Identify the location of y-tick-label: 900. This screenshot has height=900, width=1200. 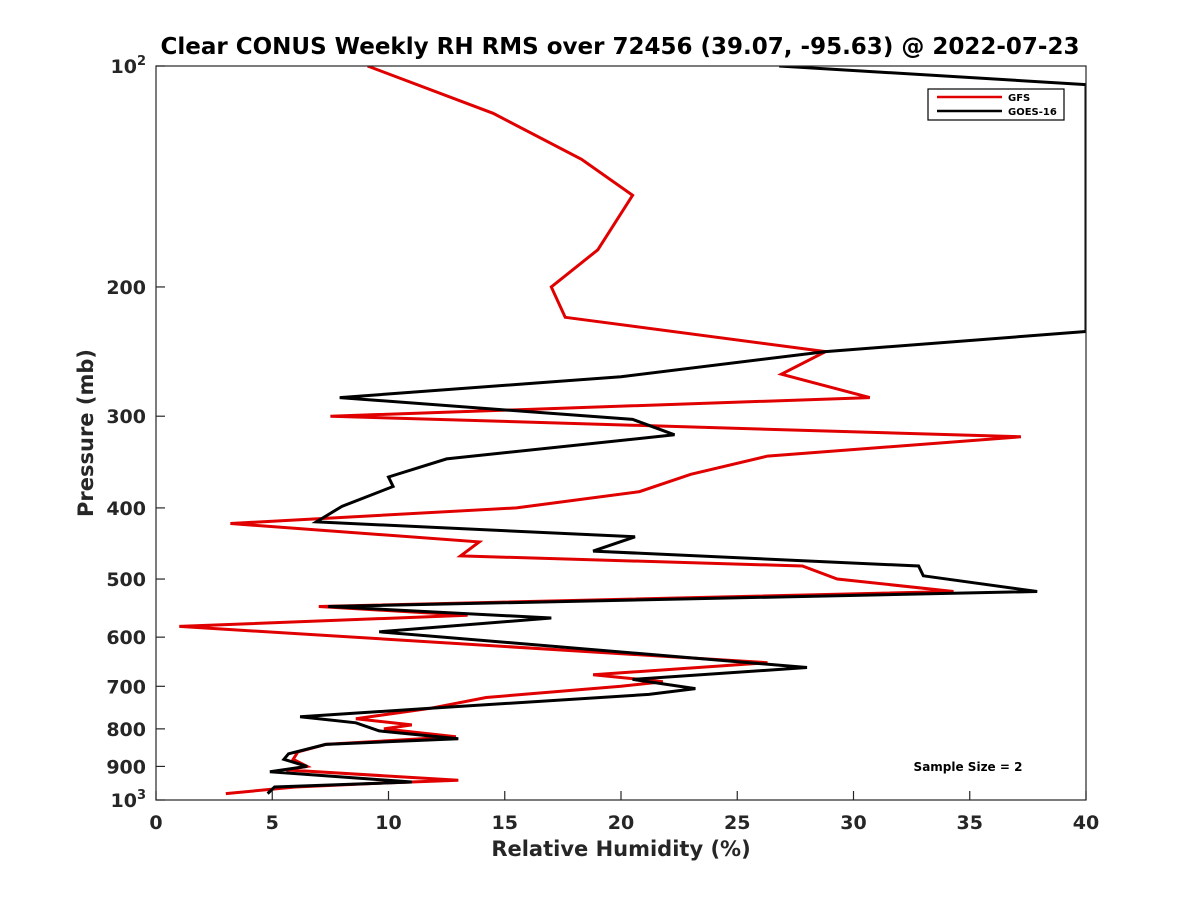
(126, 767).